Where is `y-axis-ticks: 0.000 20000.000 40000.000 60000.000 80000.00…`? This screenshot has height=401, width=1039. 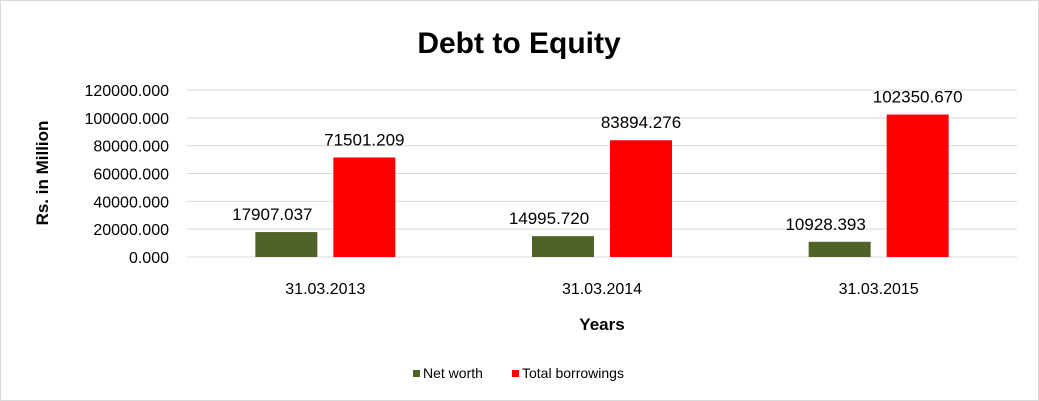
y-axis-ticks: 0.000 20000.000 40000.000 60000.000 80000.00… is located at coordinates (126, 175).